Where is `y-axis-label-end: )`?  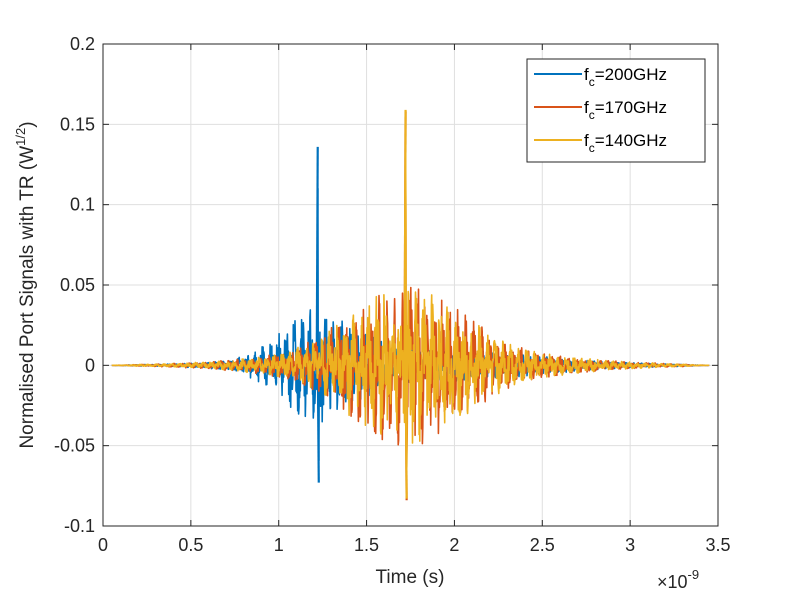
y-axis-label-end: ) is located at coordinates (27, 124).